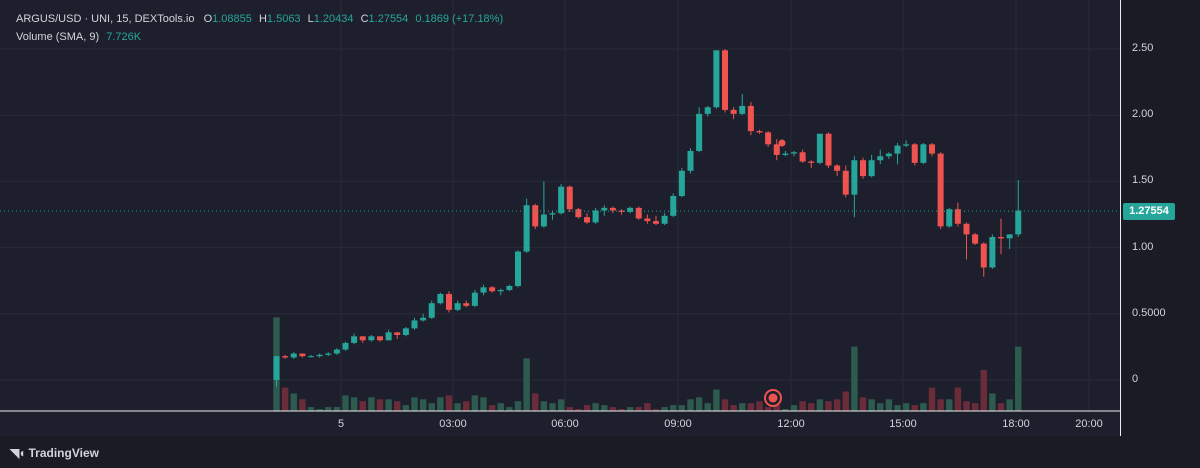 The height and width of the screenshot is (468, 1200). What do you see at coordinates (1016, 424) in the screenshot?
I see `time-tick-label: 18:00` at bounding box center [1016, 424].